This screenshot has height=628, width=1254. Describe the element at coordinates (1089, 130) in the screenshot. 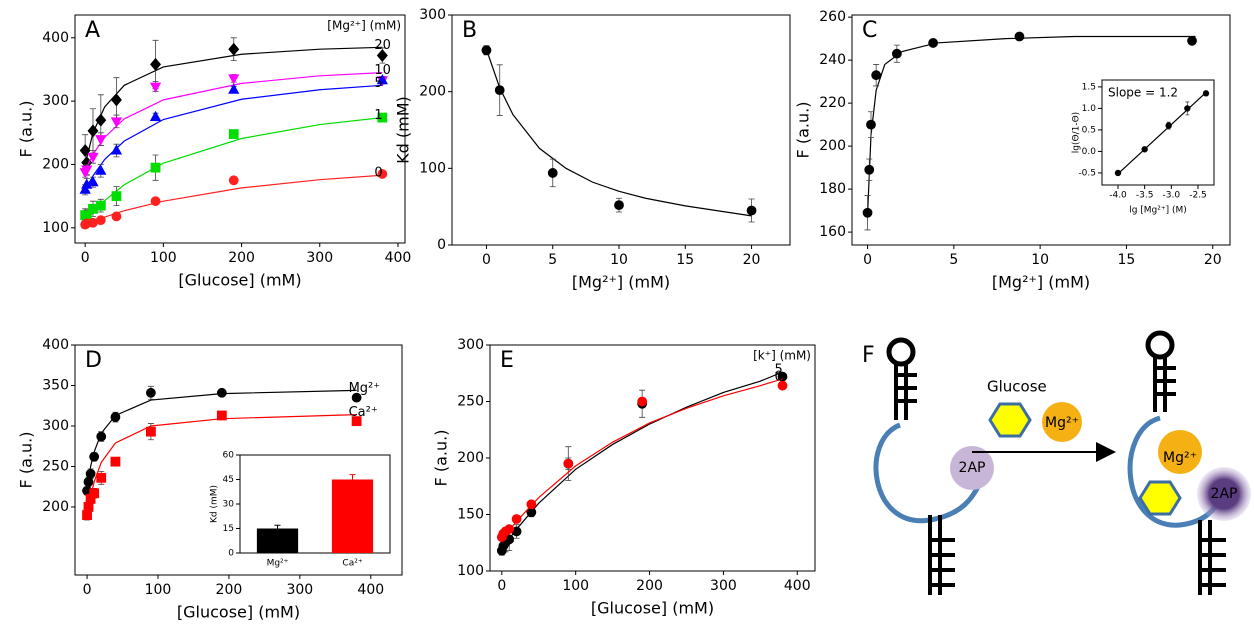

I see `y-tick-label: 0.5` at that location.